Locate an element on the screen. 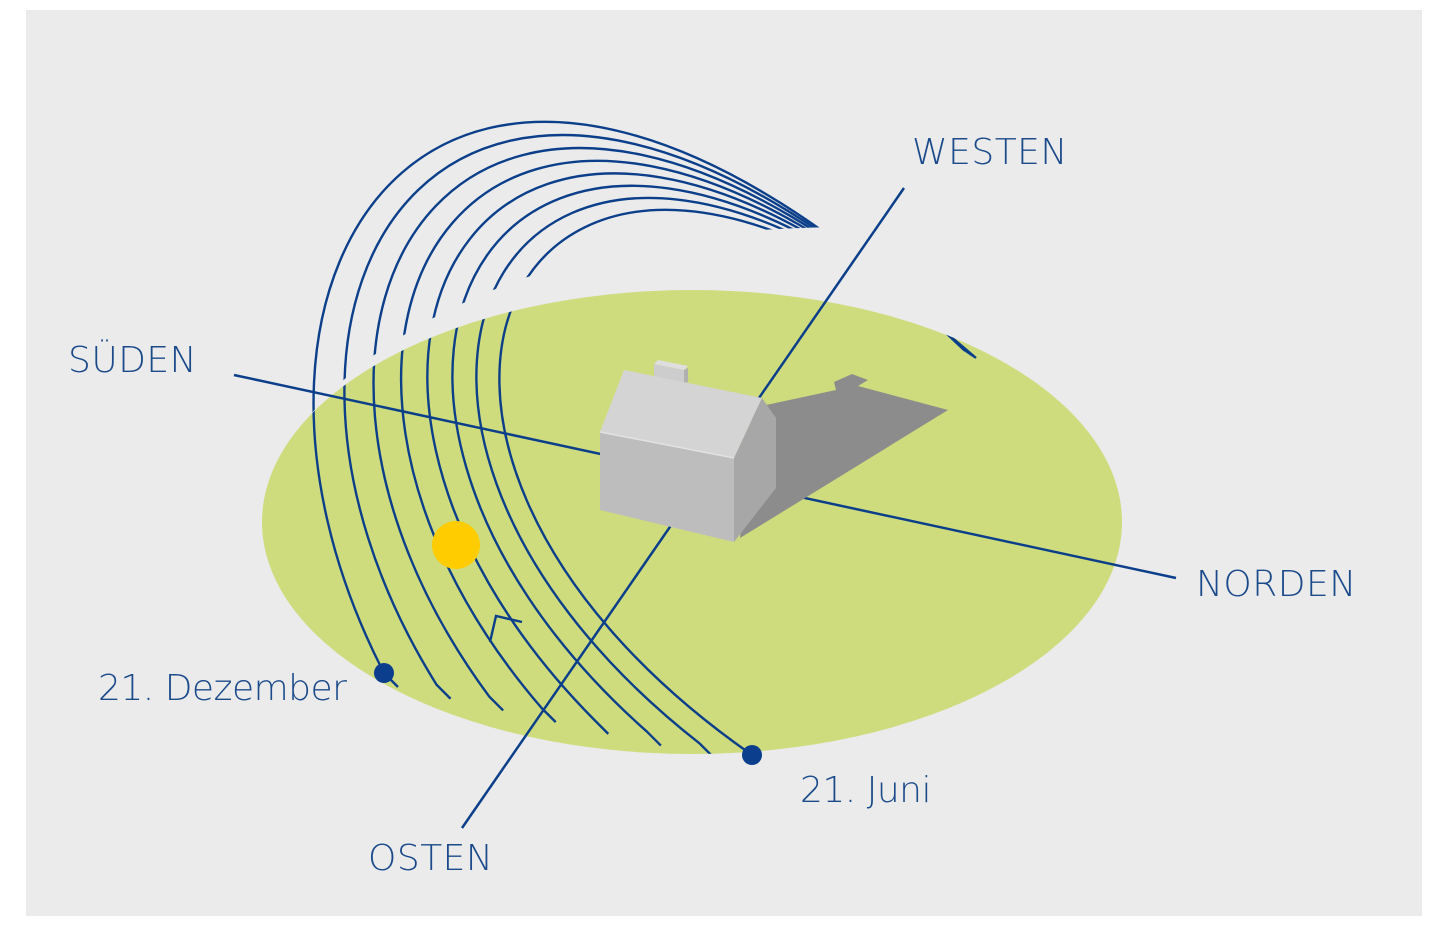  label-december: 21. Dezember is located at coordinates (222, 688).